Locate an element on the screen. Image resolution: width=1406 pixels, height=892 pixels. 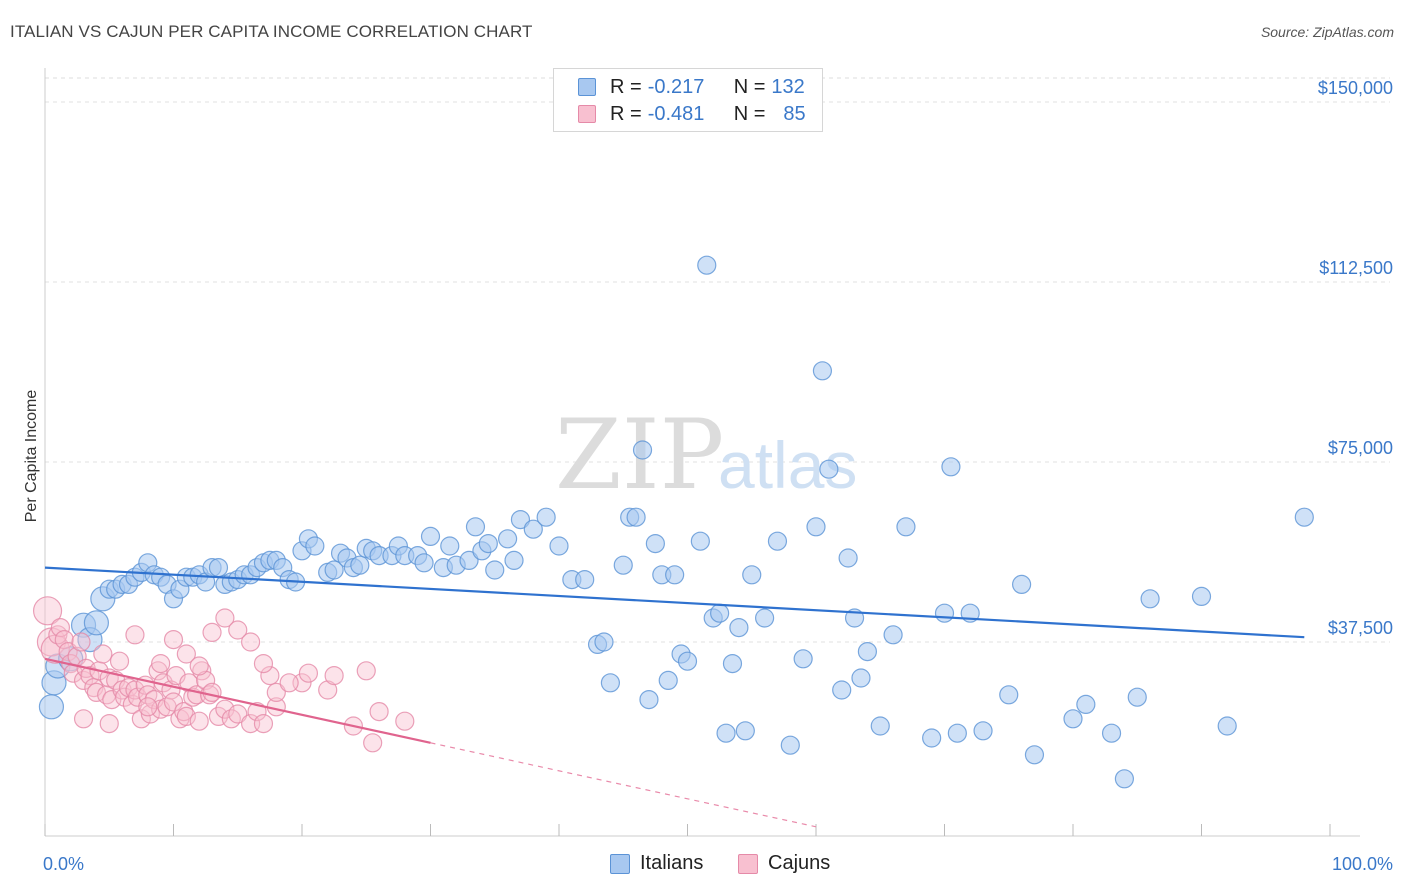
series-name-italians: Italians is located at coordinates (672, 863).